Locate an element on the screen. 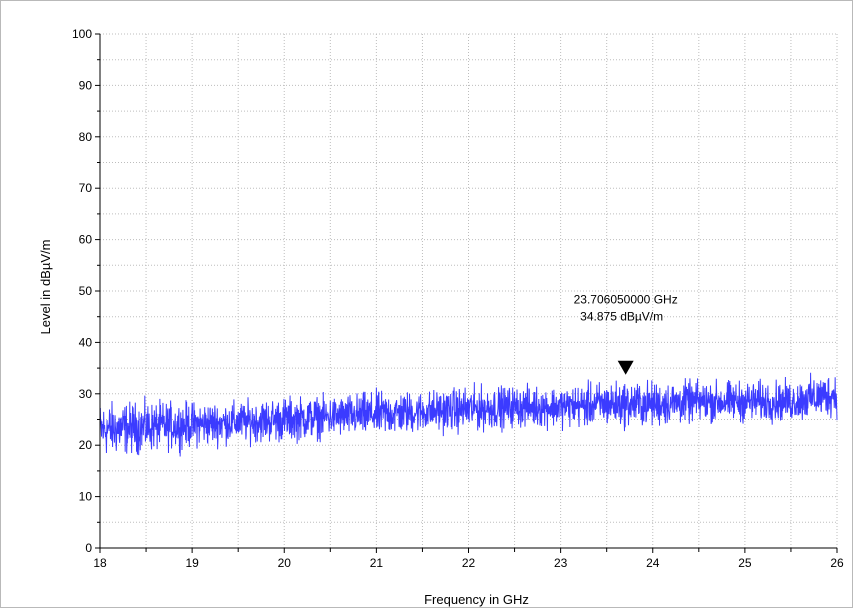 This screenshot has width=853, height=608. x-tick-label: 24 is located at coordinates (653, 563).